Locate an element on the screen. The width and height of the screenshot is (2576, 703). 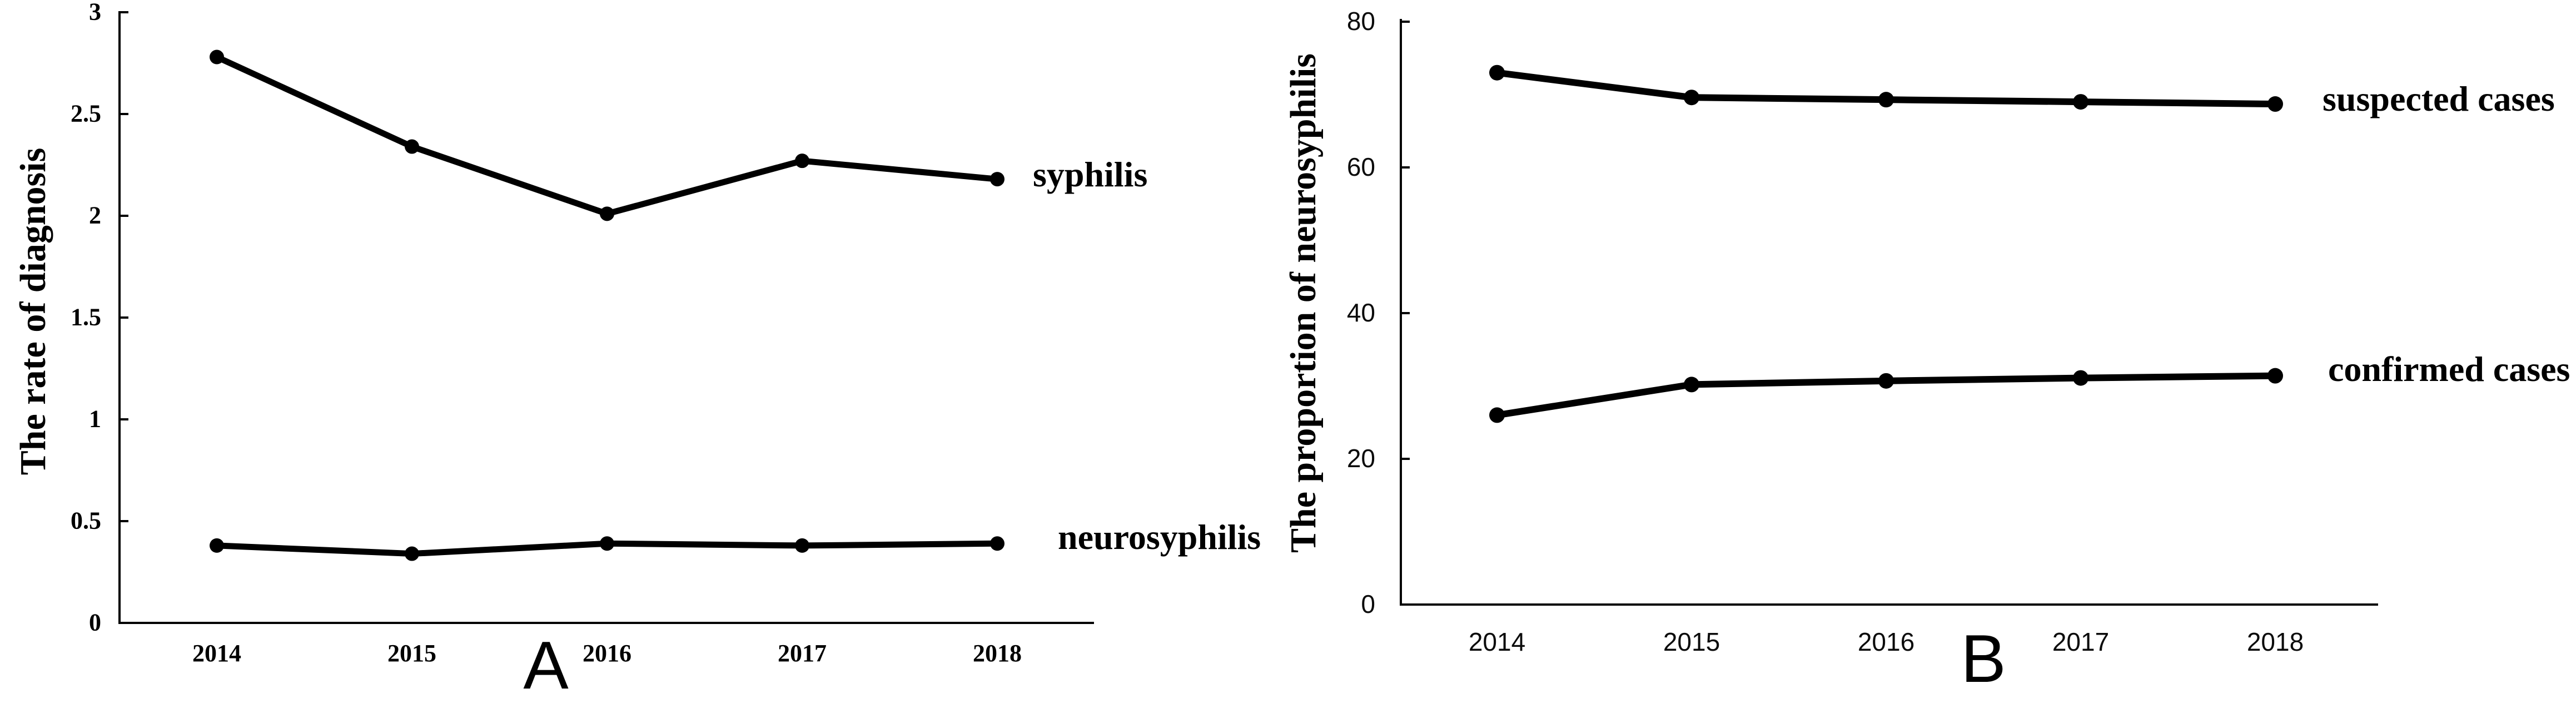
y-tick-label: 20 is located at coordinates (1361, 458).